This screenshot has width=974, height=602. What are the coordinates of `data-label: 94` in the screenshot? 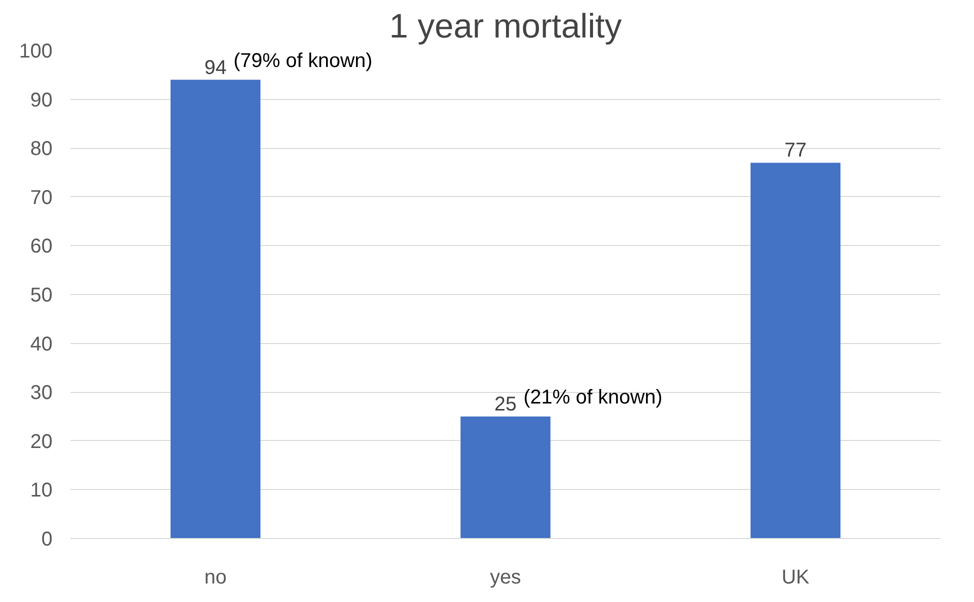 It's located at (215, 67).